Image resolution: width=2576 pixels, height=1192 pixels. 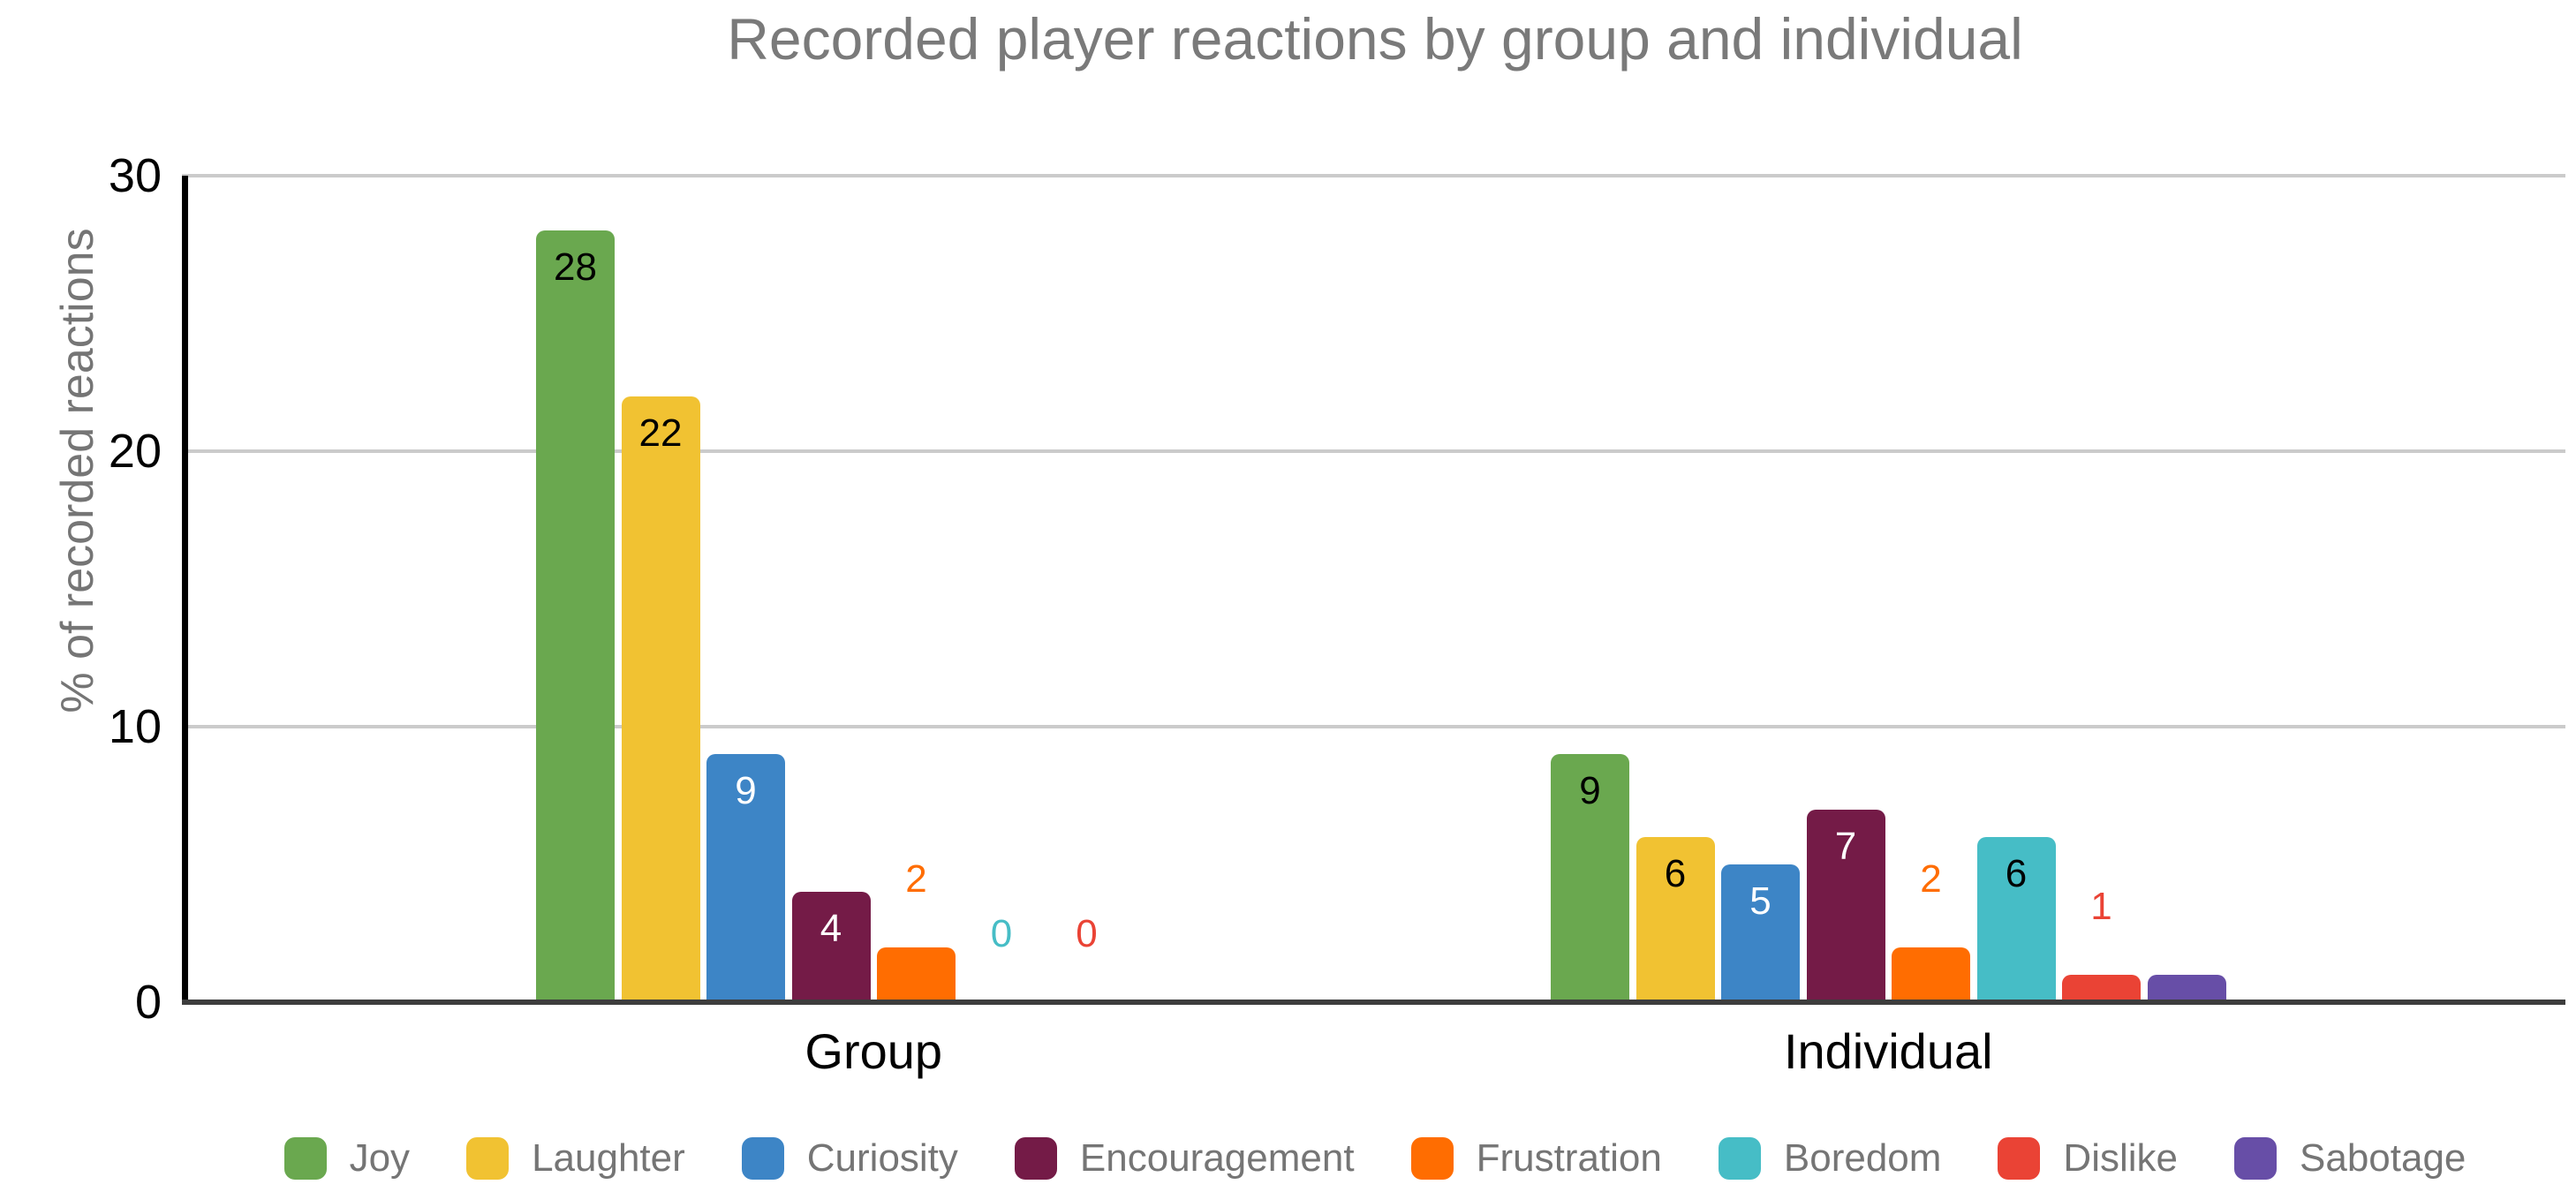 I want to click on bar-group-frustration, so click(x=916, y=974).